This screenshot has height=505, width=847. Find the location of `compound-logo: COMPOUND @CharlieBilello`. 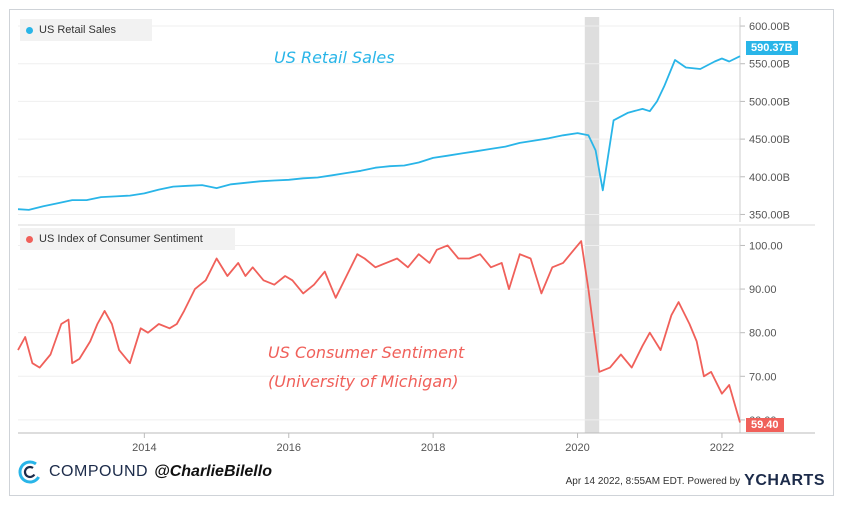

compound-logo: COMPOUND @CharlieBilello is located at coordinates (144, 472).